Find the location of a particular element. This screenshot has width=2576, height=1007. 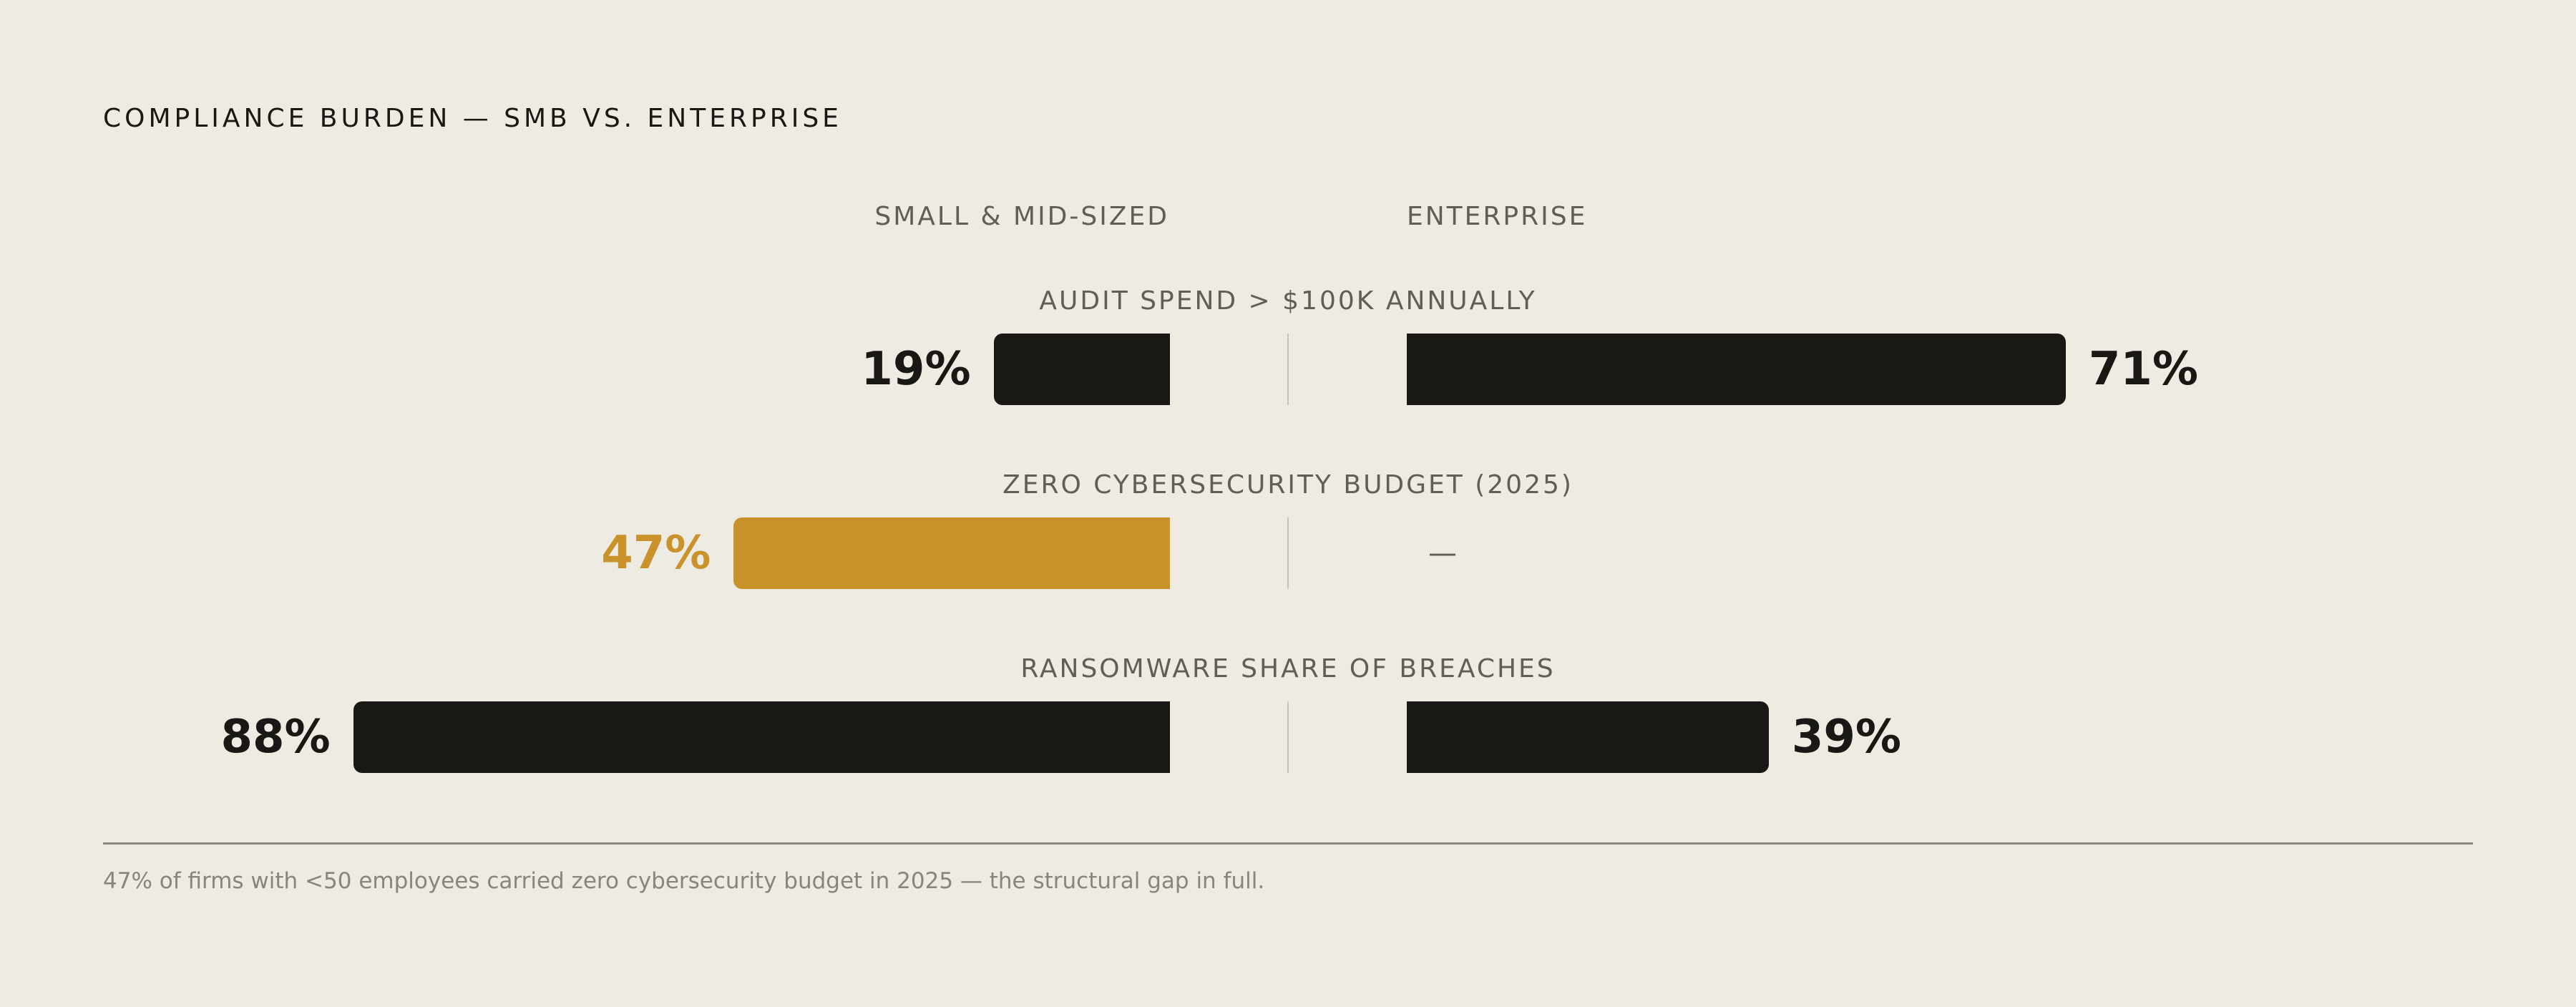

footnote-divider is located at coordinates (1288, 843).